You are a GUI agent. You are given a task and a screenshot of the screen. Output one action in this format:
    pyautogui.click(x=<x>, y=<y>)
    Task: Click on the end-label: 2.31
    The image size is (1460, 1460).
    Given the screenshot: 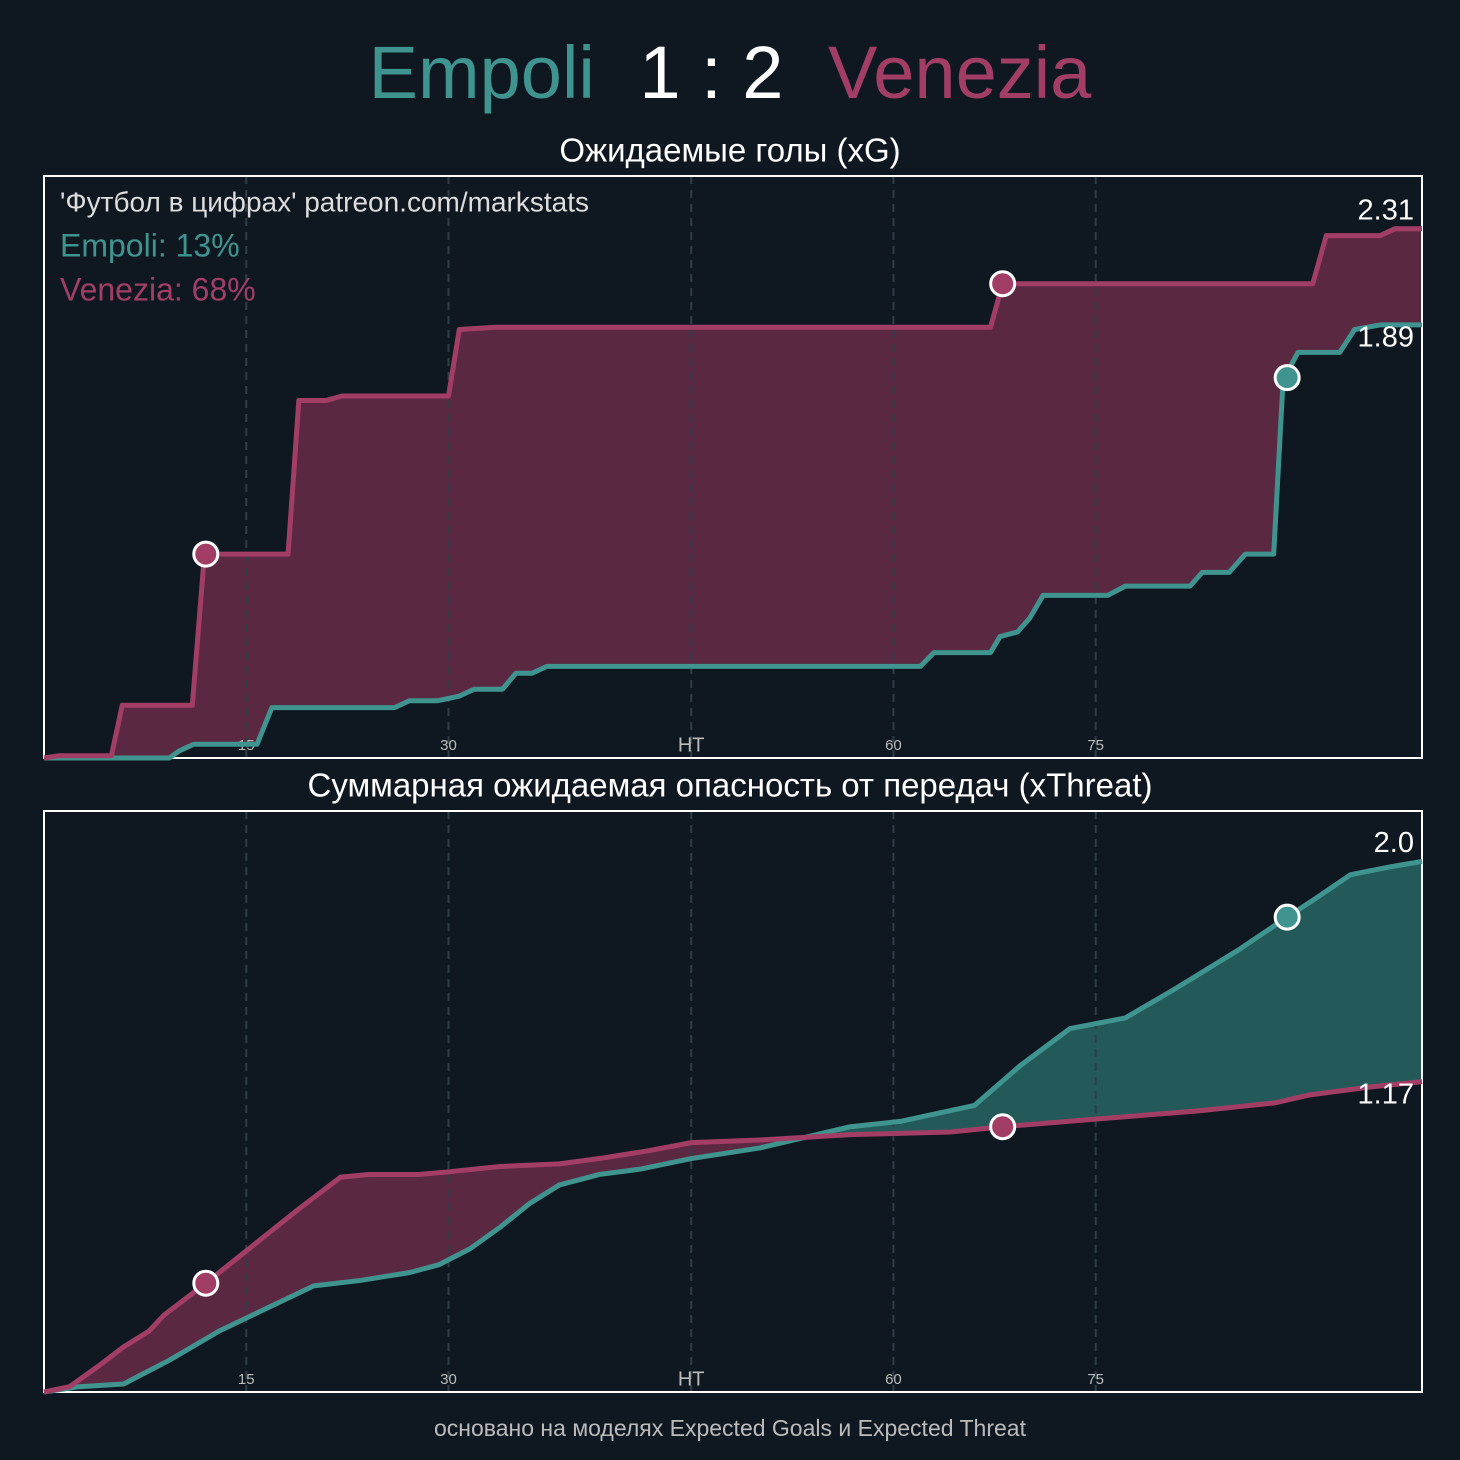 What is the action you would take?
    pyautogui.click(x=1386, y=210)
    